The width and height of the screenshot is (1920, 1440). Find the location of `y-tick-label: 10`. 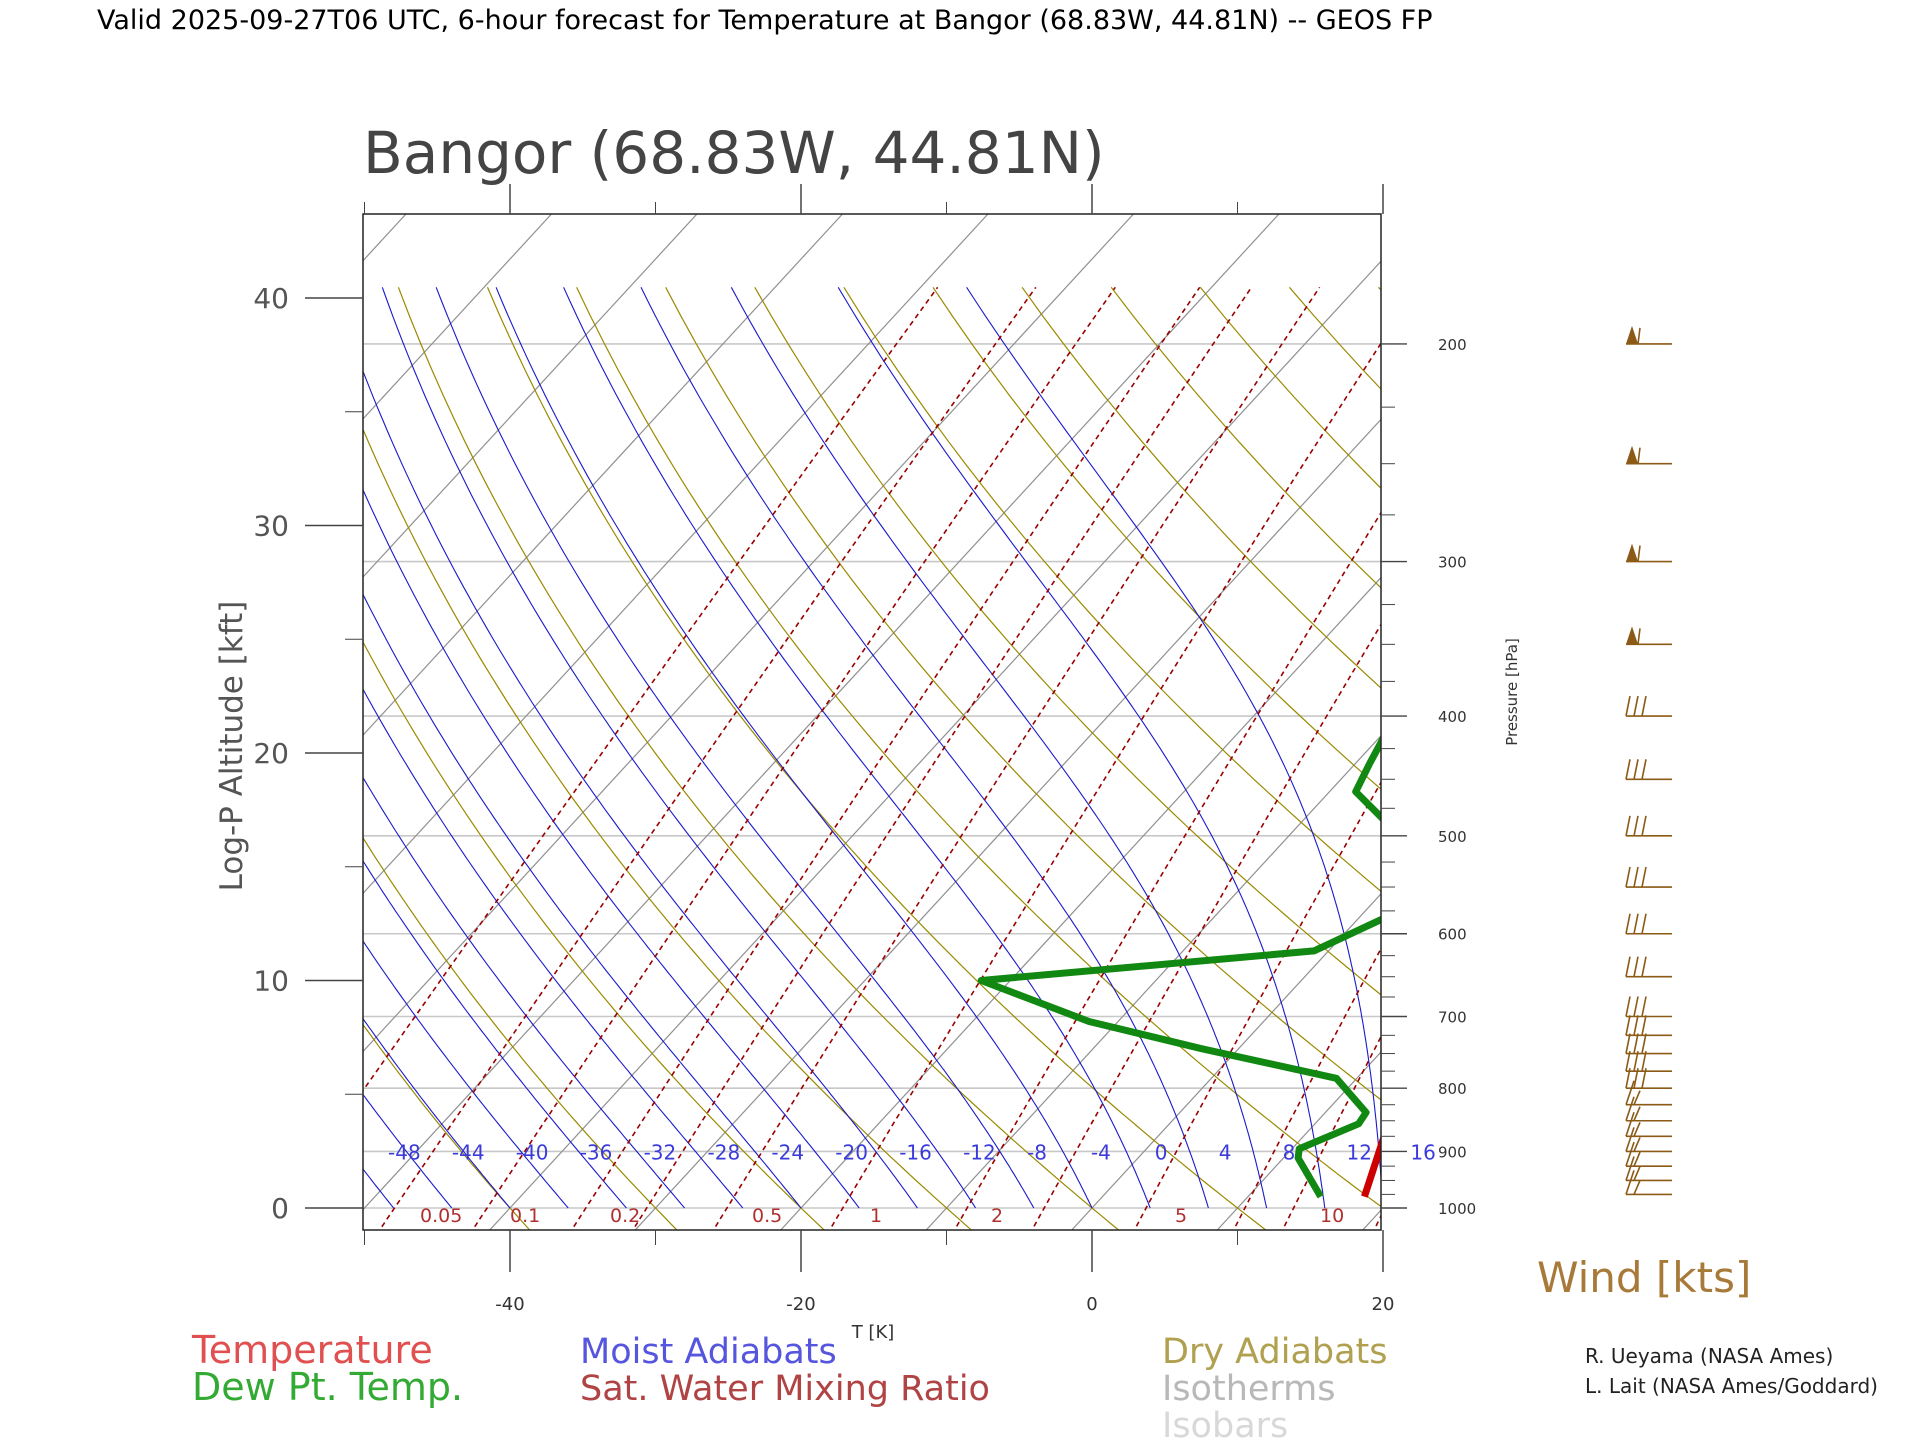

y-tick-label: 10 is located at coordinates (271, 981).